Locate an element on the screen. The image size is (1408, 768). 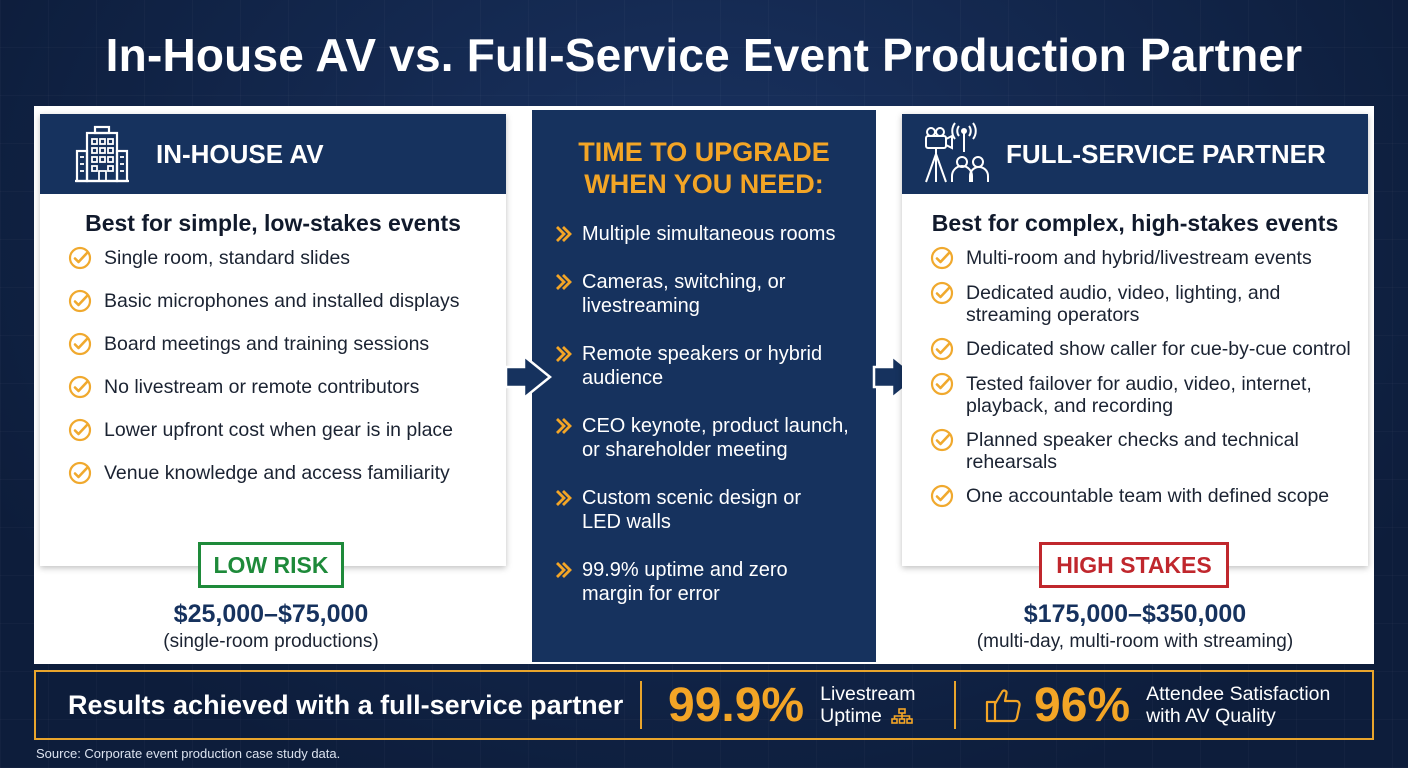
list-item: One accountable team with defined scope is located at coordinates (1142, 496).